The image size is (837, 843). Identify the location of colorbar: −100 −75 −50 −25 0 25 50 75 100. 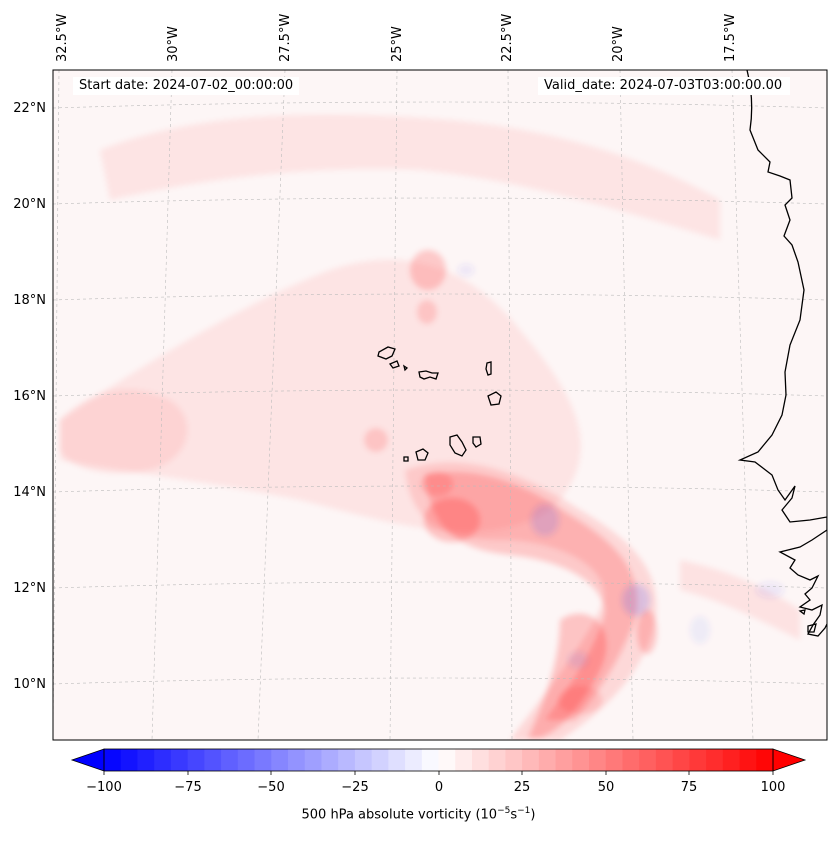
(438, 771).